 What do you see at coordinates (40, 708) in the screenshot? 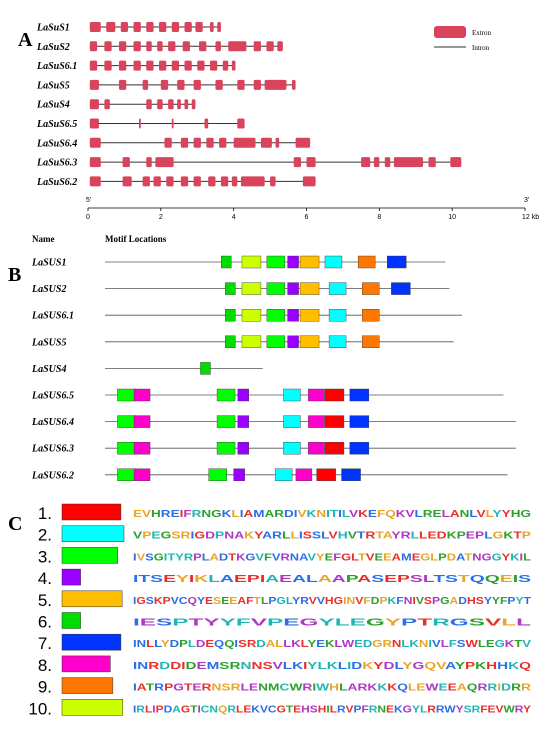
I see `motif-number: 10.` at bounding box center [40, 708].